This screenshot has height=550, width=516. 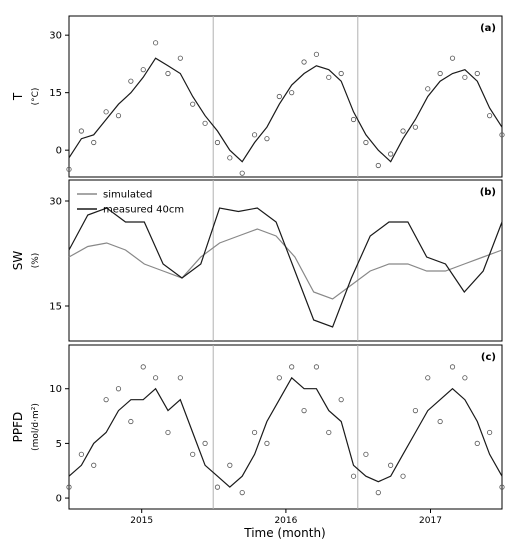 What do you see at coordinates (18, 261) in the screenshot?
I see `y-axis-label: SW` at bounding box center [18, 261].